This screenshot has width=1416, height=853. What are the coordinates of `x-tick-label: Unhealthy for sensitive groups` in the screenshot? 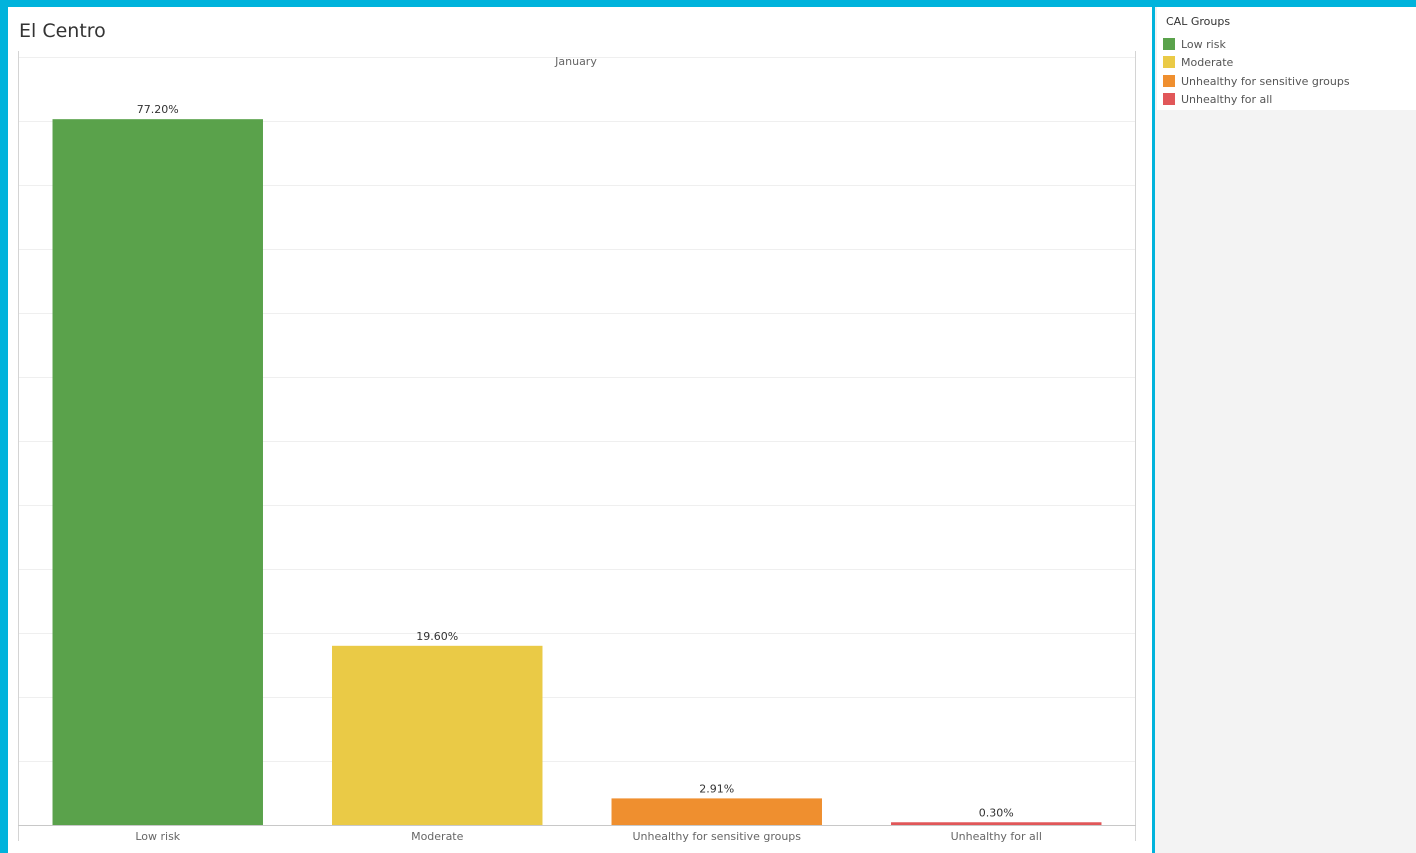 It's located at (716, 836).